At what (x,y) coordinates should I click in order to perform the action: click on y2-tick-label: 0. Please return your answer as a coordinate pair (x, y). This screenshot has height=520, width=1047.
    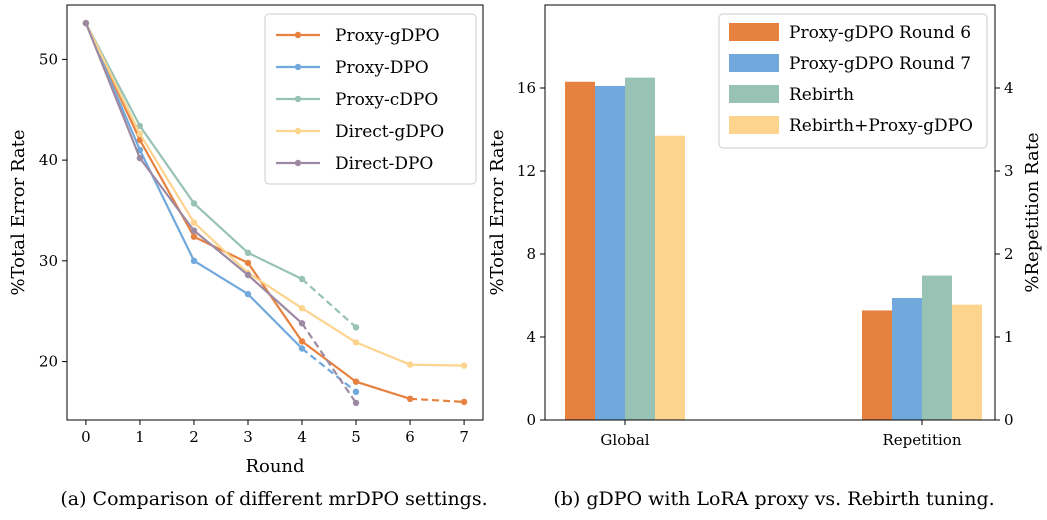
    Looking at the image, I should click on (1009, 420).